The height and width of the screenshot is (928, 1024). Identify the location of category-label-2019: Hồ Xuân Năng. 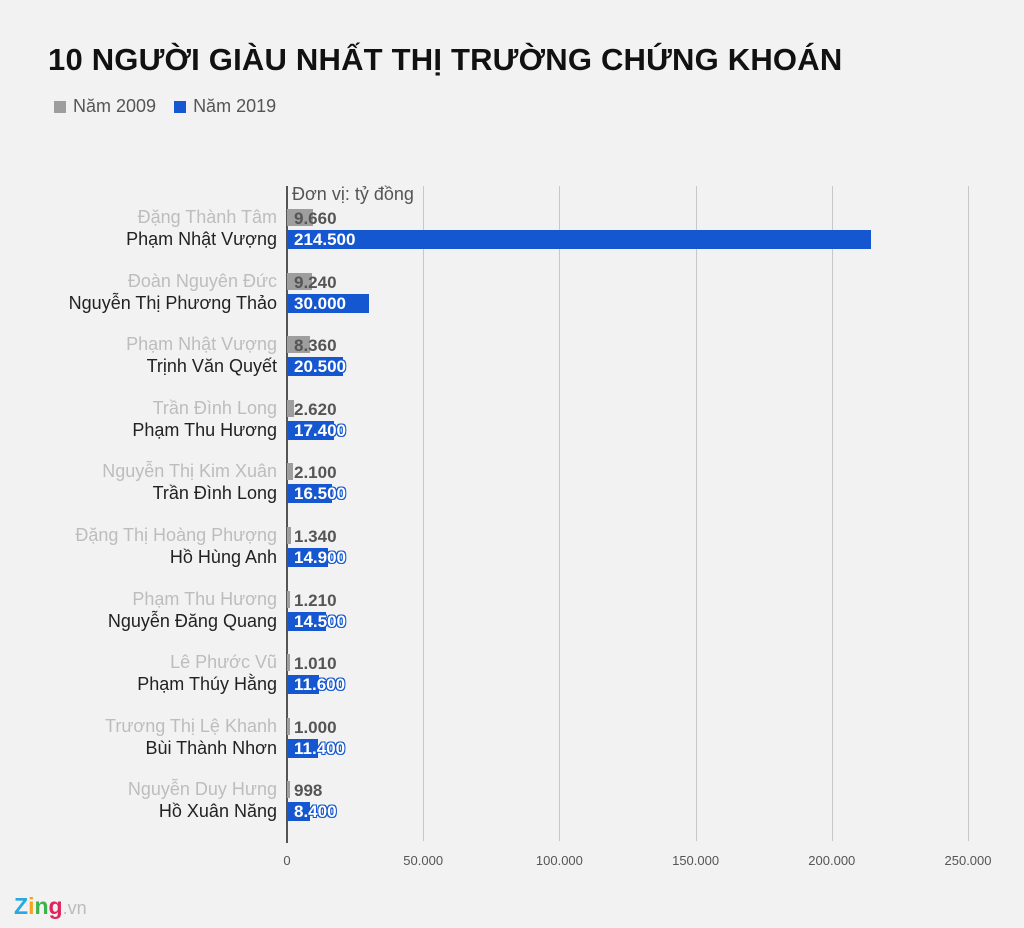
(217, 811).